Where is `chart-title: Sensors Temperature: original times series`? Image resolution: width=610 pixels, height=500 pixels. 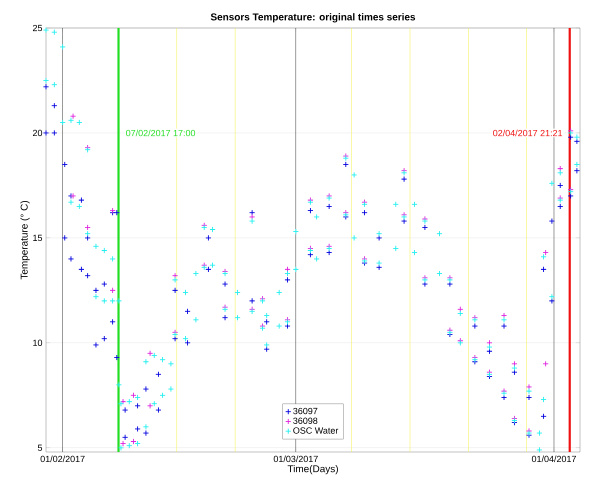 chart-title: Sensors Temperature: original times series is located at coordinates (313, 17).